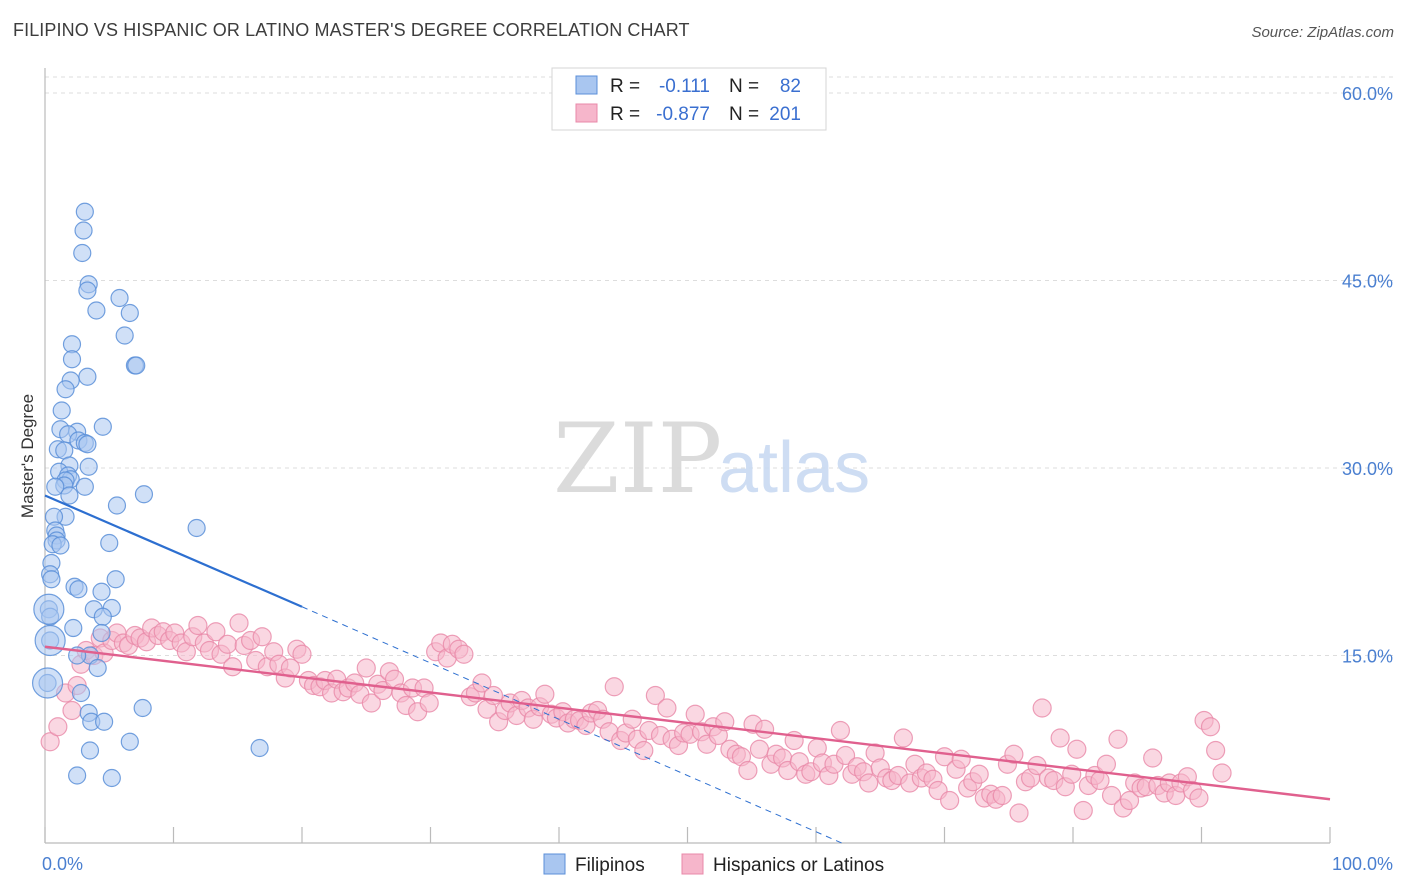 The height and width of the screenshot is (892, 1406). What do you see at coordinates (683, 114) in the screenshot?
I see `legend-r-value-2: -0.877` at bounding box center [683, 114].